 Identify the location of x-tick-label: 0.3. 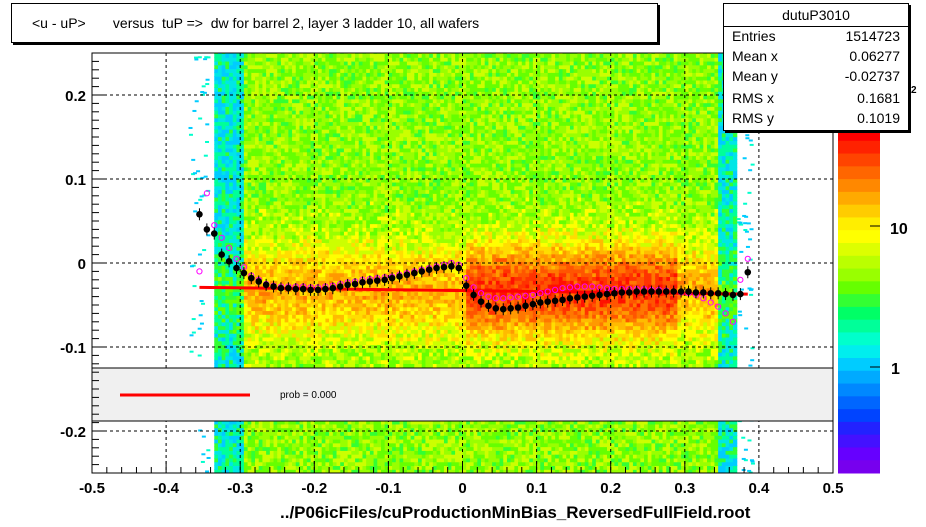
(684, 488).